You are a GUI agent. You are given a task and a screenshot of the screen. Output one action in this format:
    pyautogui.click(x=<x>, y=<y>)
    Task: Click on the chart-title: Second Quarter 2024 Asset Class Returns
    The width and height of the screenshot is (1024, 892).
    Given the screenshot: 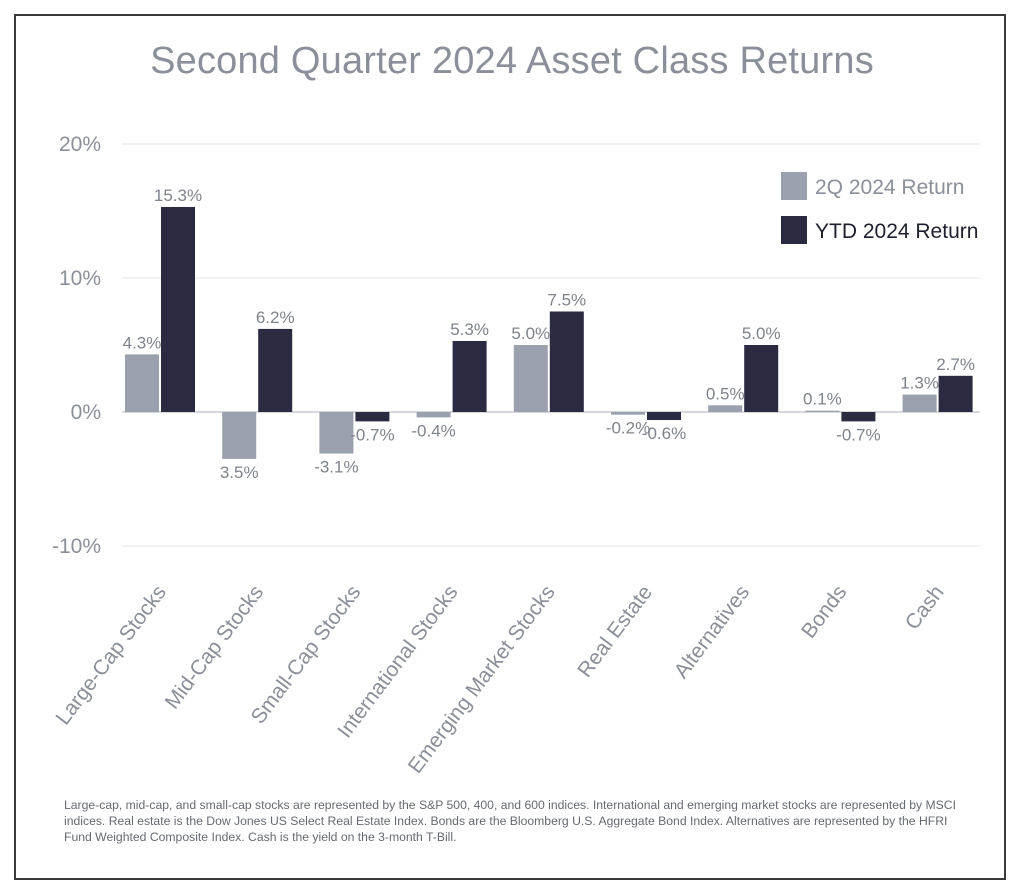 What is the action you would take?
    pyautogui.click(x=512, y=61)
    